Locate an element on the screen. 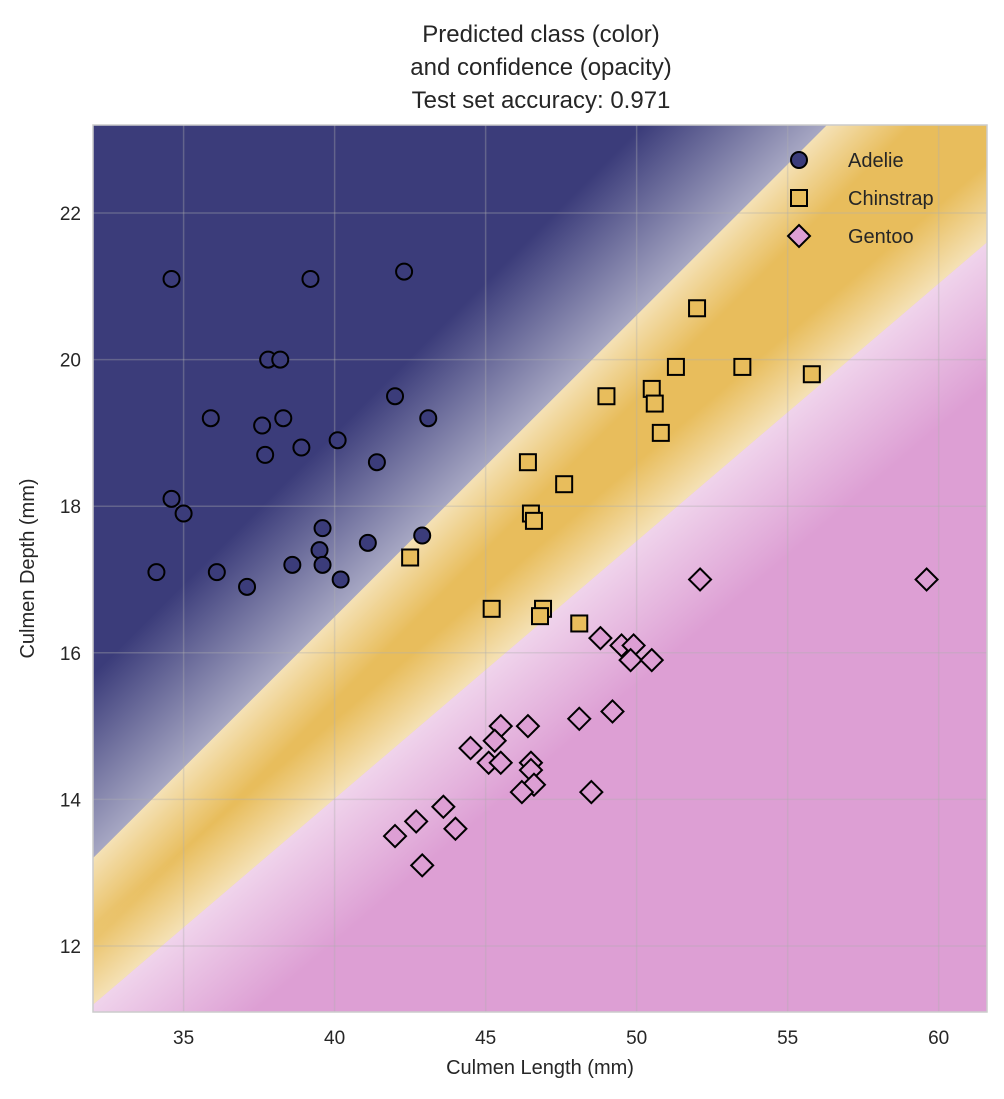 The image size is (1004, 1099). x-tick-label: 45 is located at coordinates (485, 1038).